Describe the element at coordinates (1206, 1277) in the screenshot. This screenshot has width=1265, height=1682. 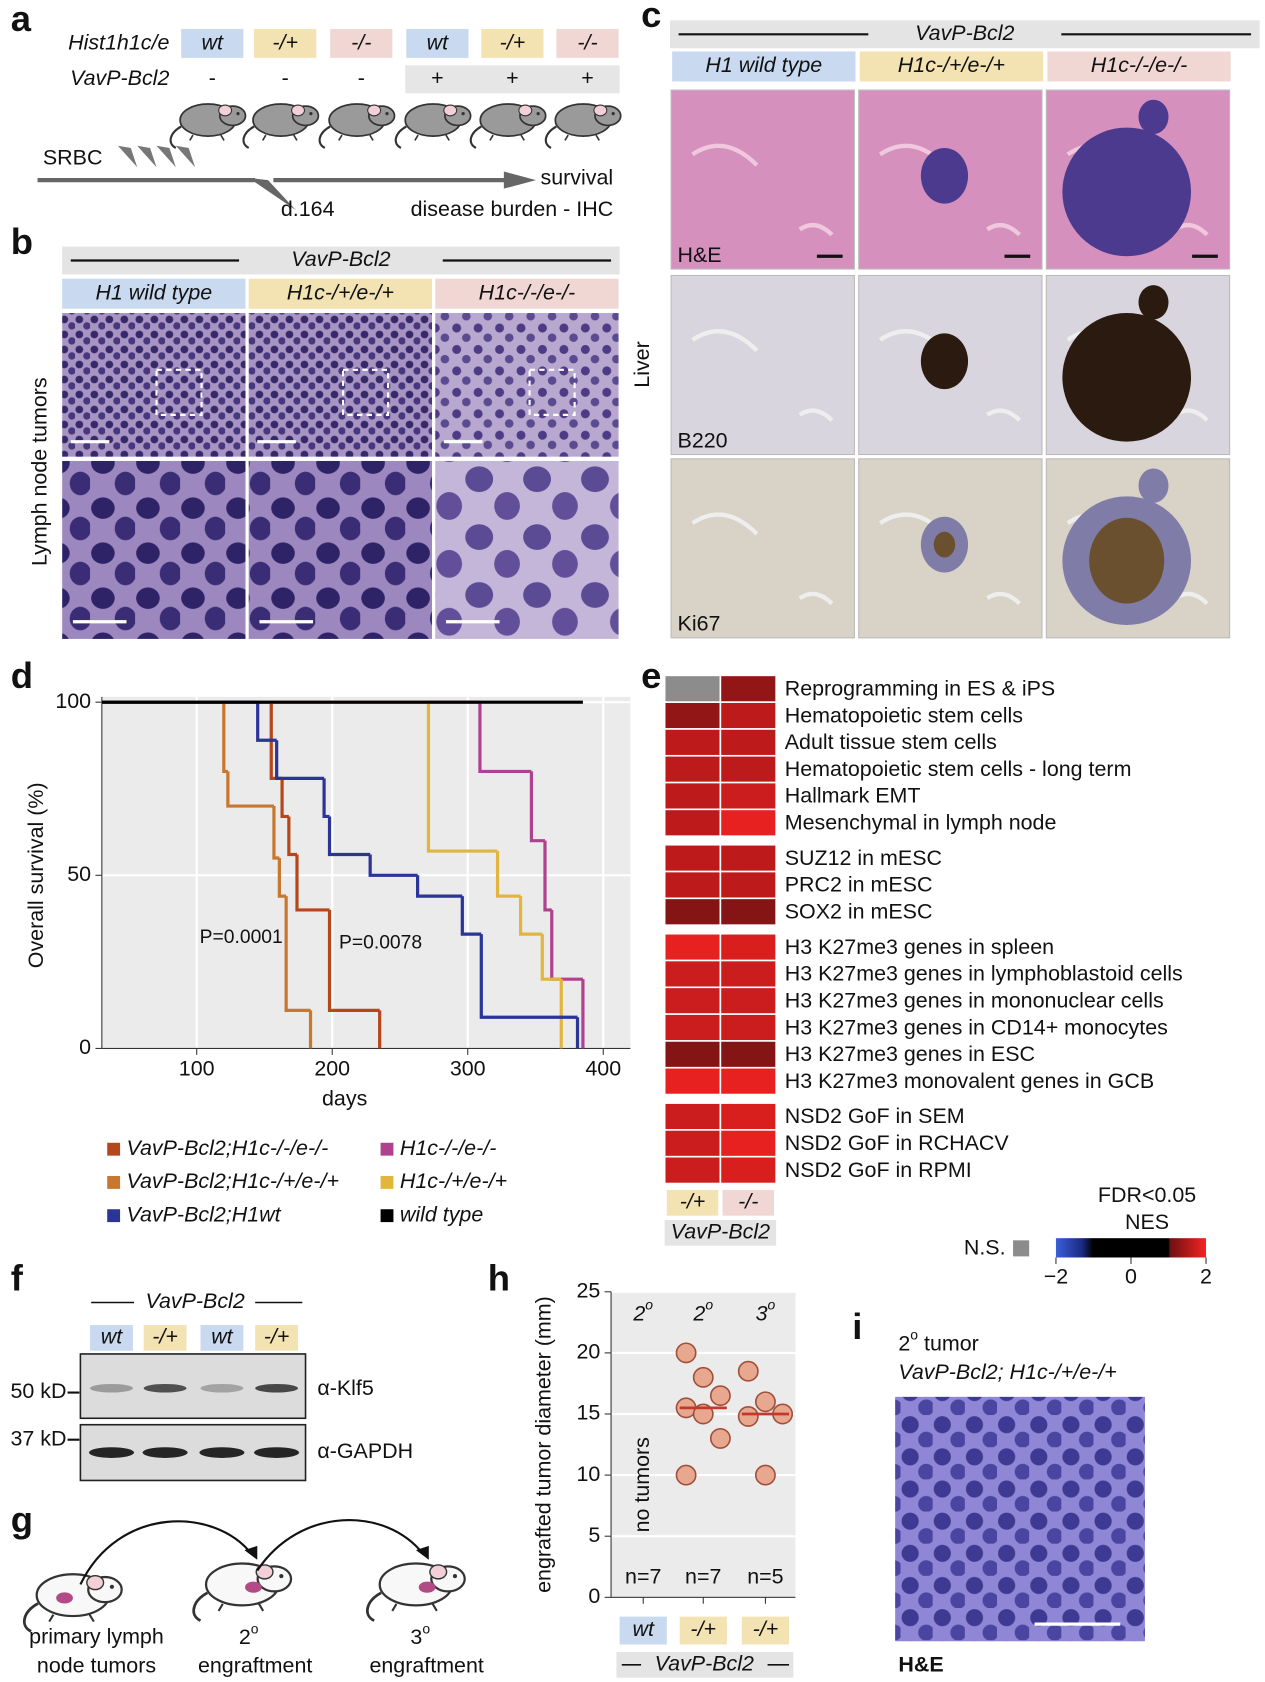
I see `colorbar-tick-label: 2` at that location.